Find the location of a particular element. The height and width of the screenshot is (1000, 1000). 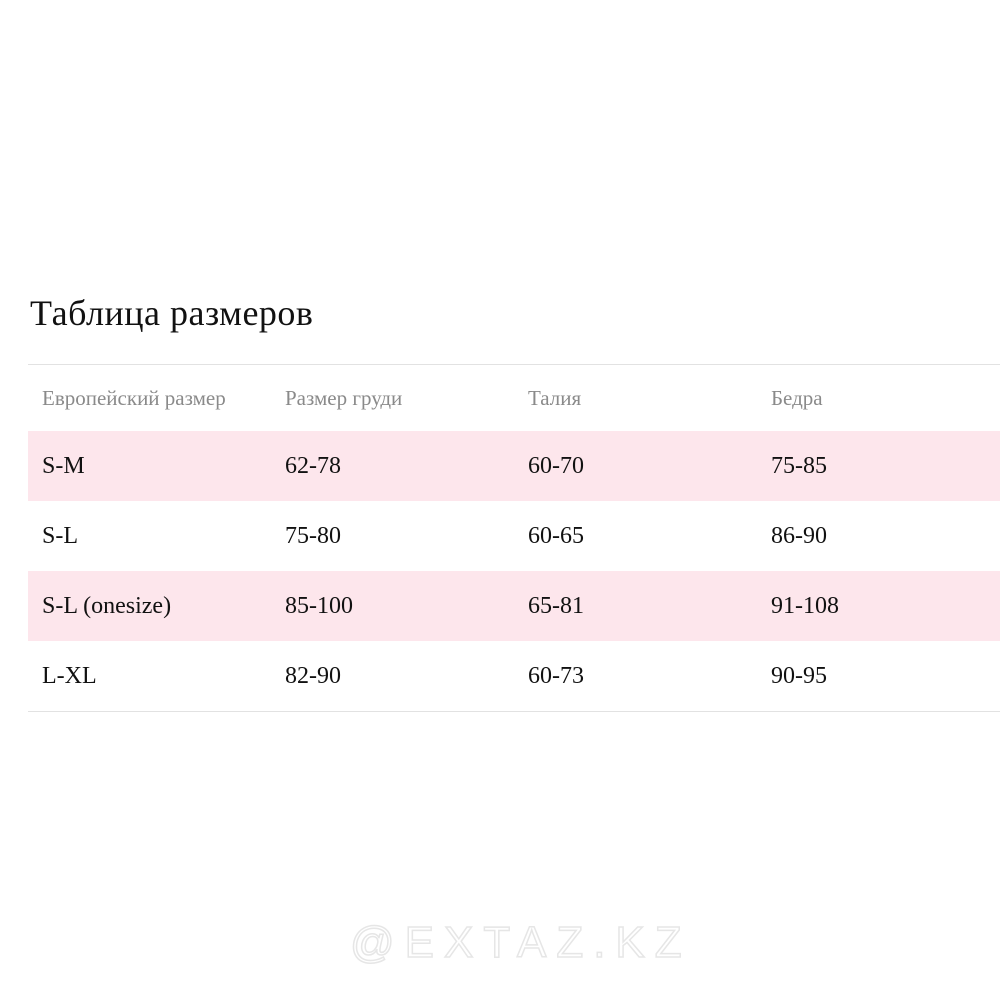

column-header: Талия is located at coordinates (555, 397).